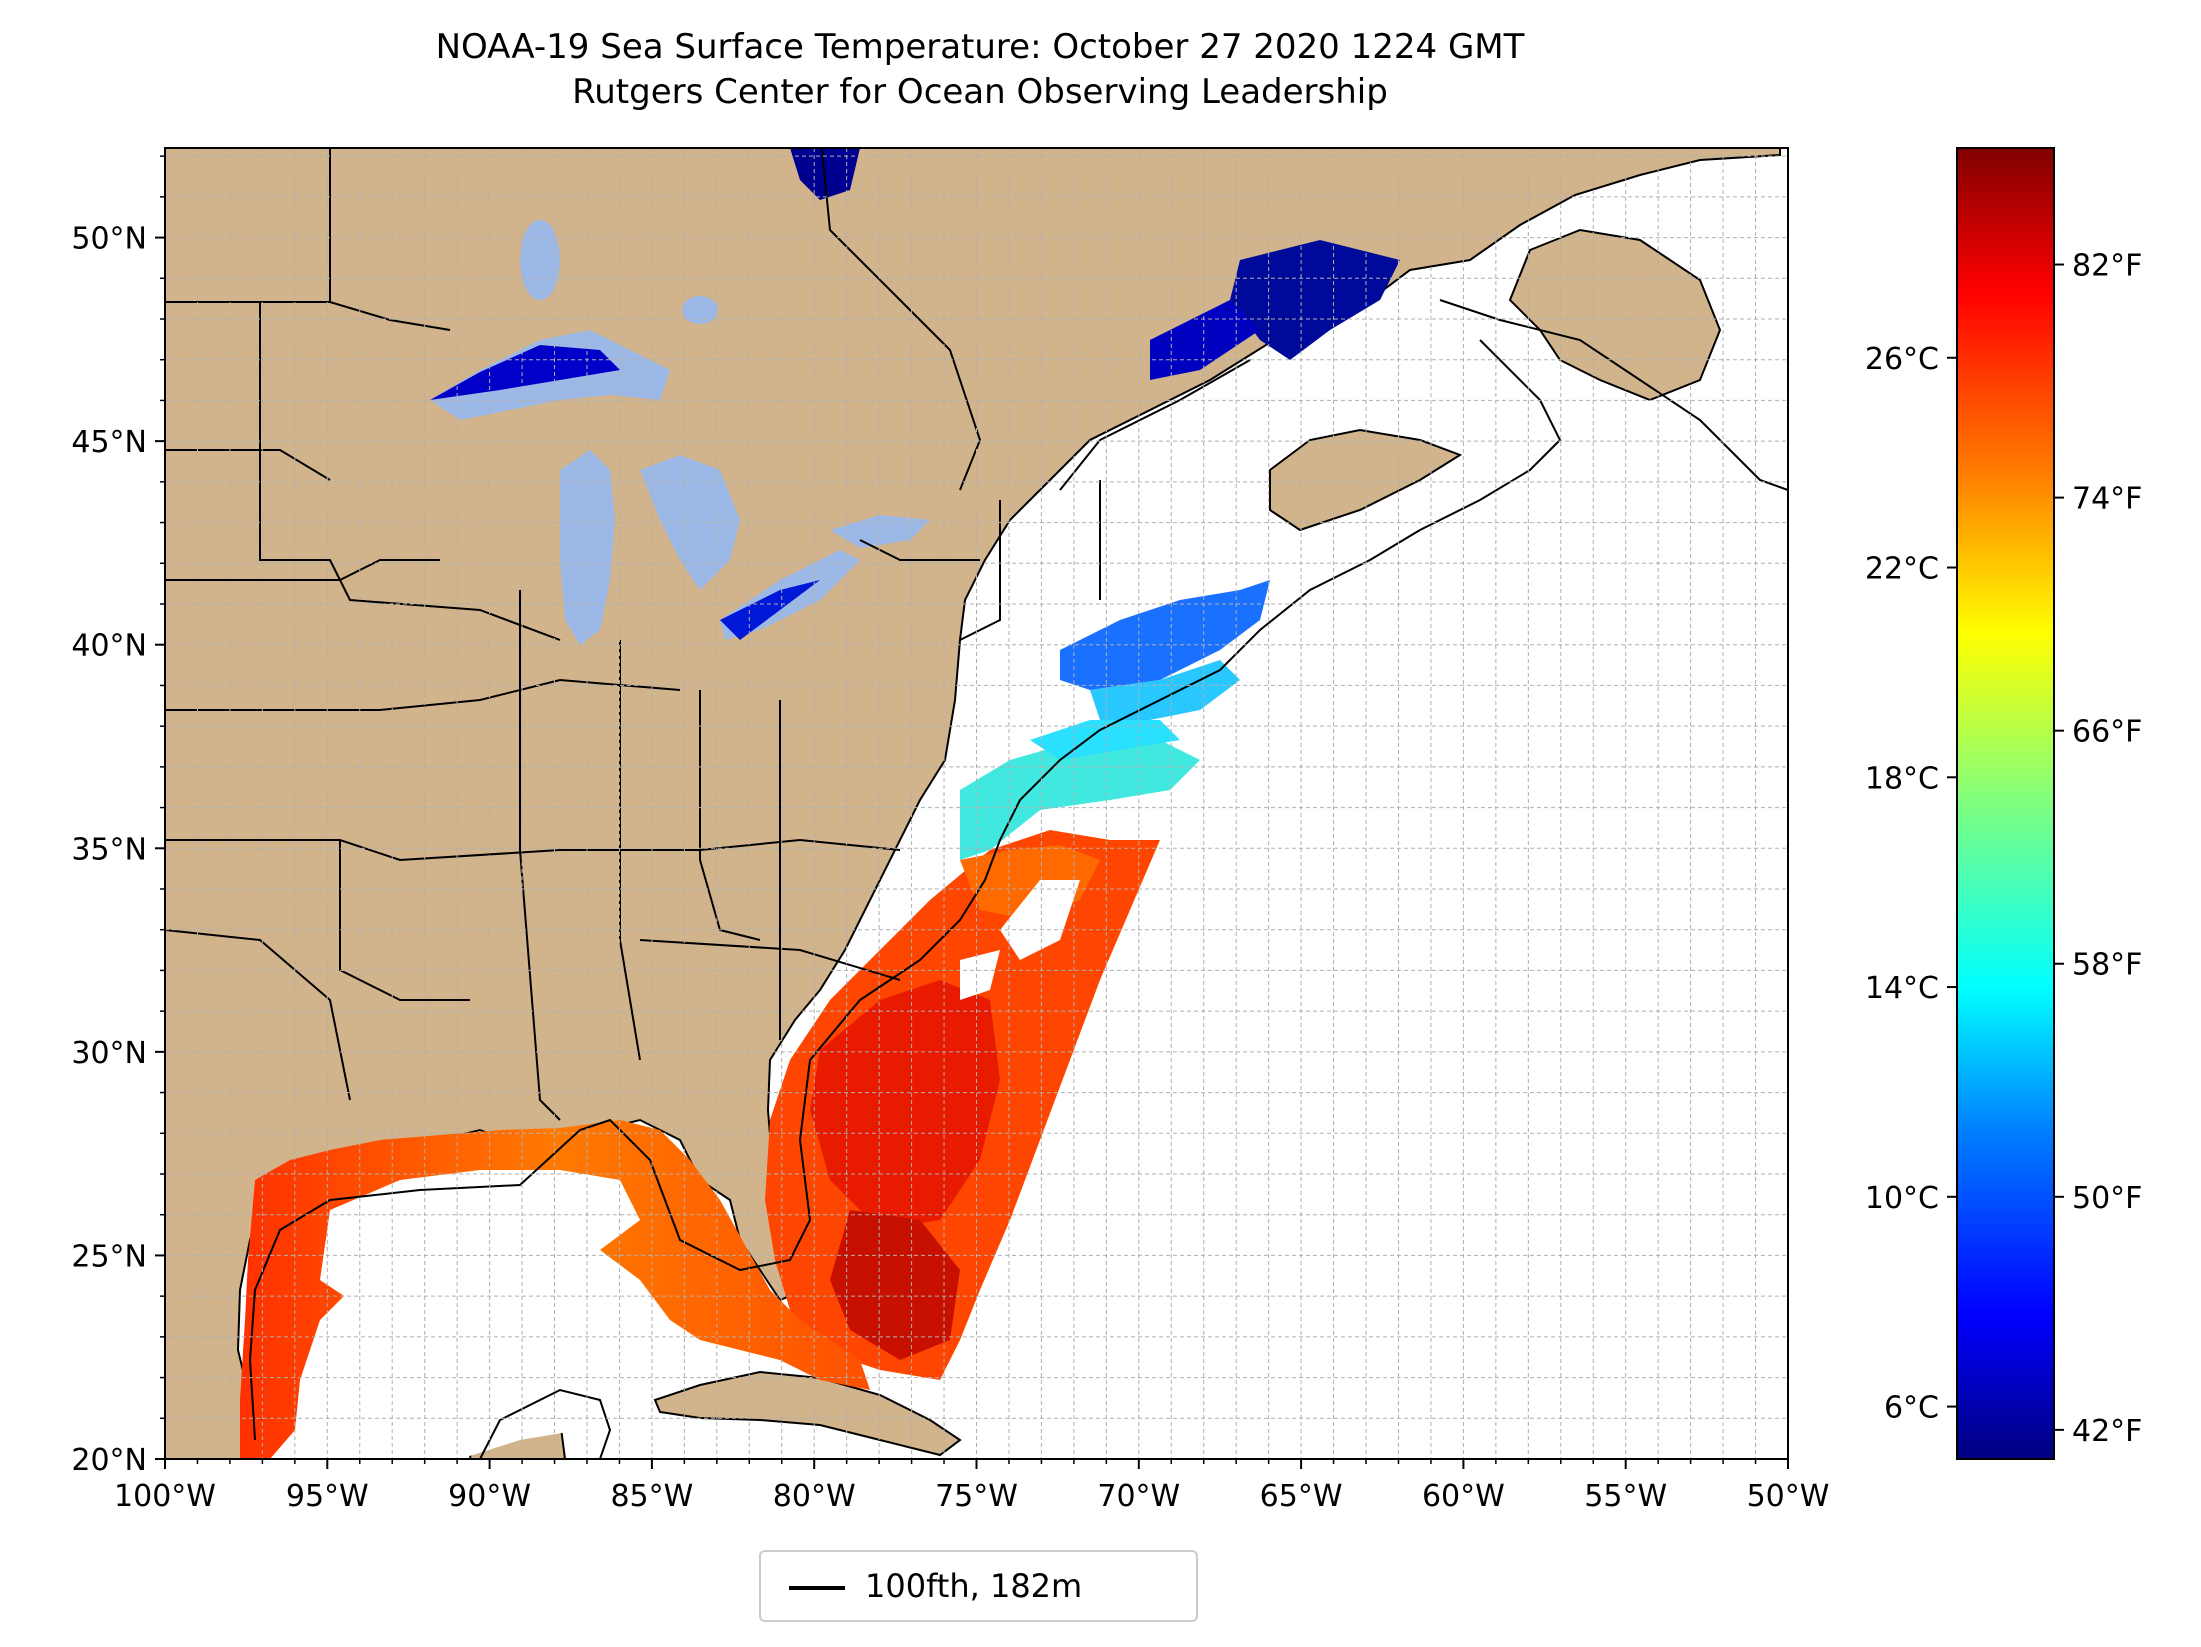 The height and width of the screenshot is (1647, 2201). What do you see at coordinates (2107, 1431) in the screenshot?
I see `fahrenheit-tick-label: 42°F` at bounding box center [2107, 1431].